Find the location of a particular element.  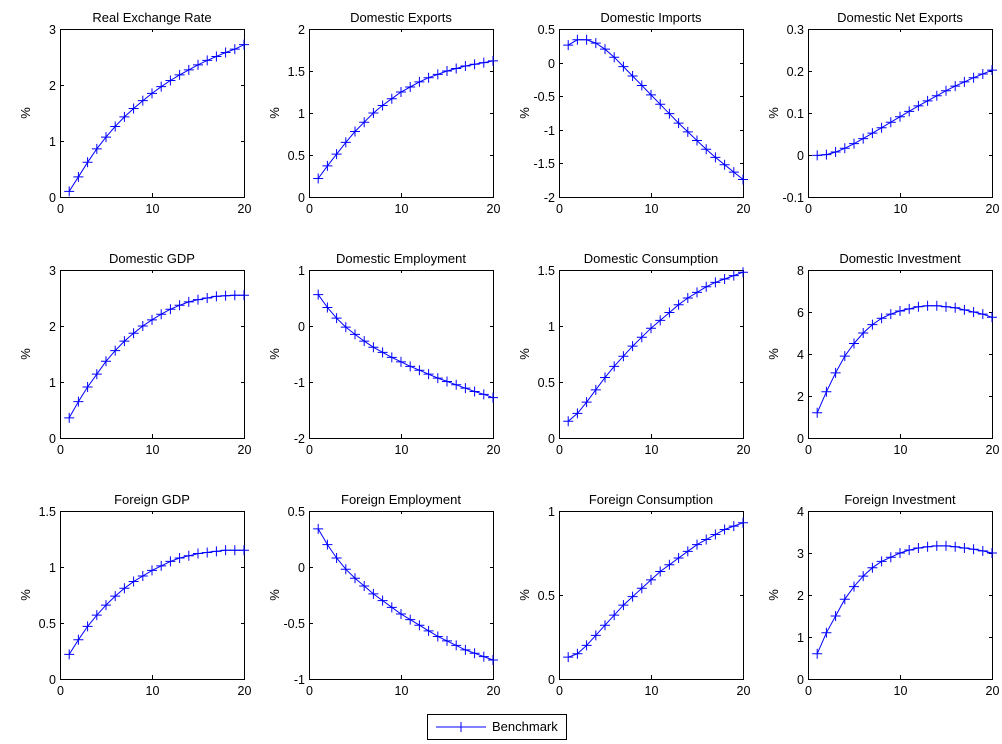

y-tick-label: 0.3 is located at coordinates (795, 30).